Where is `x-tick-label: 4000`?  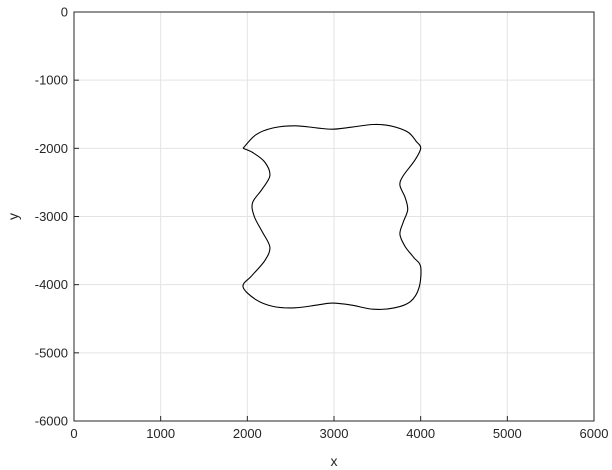
x-tick-label: 4000 is located at coordinates (420, 433).